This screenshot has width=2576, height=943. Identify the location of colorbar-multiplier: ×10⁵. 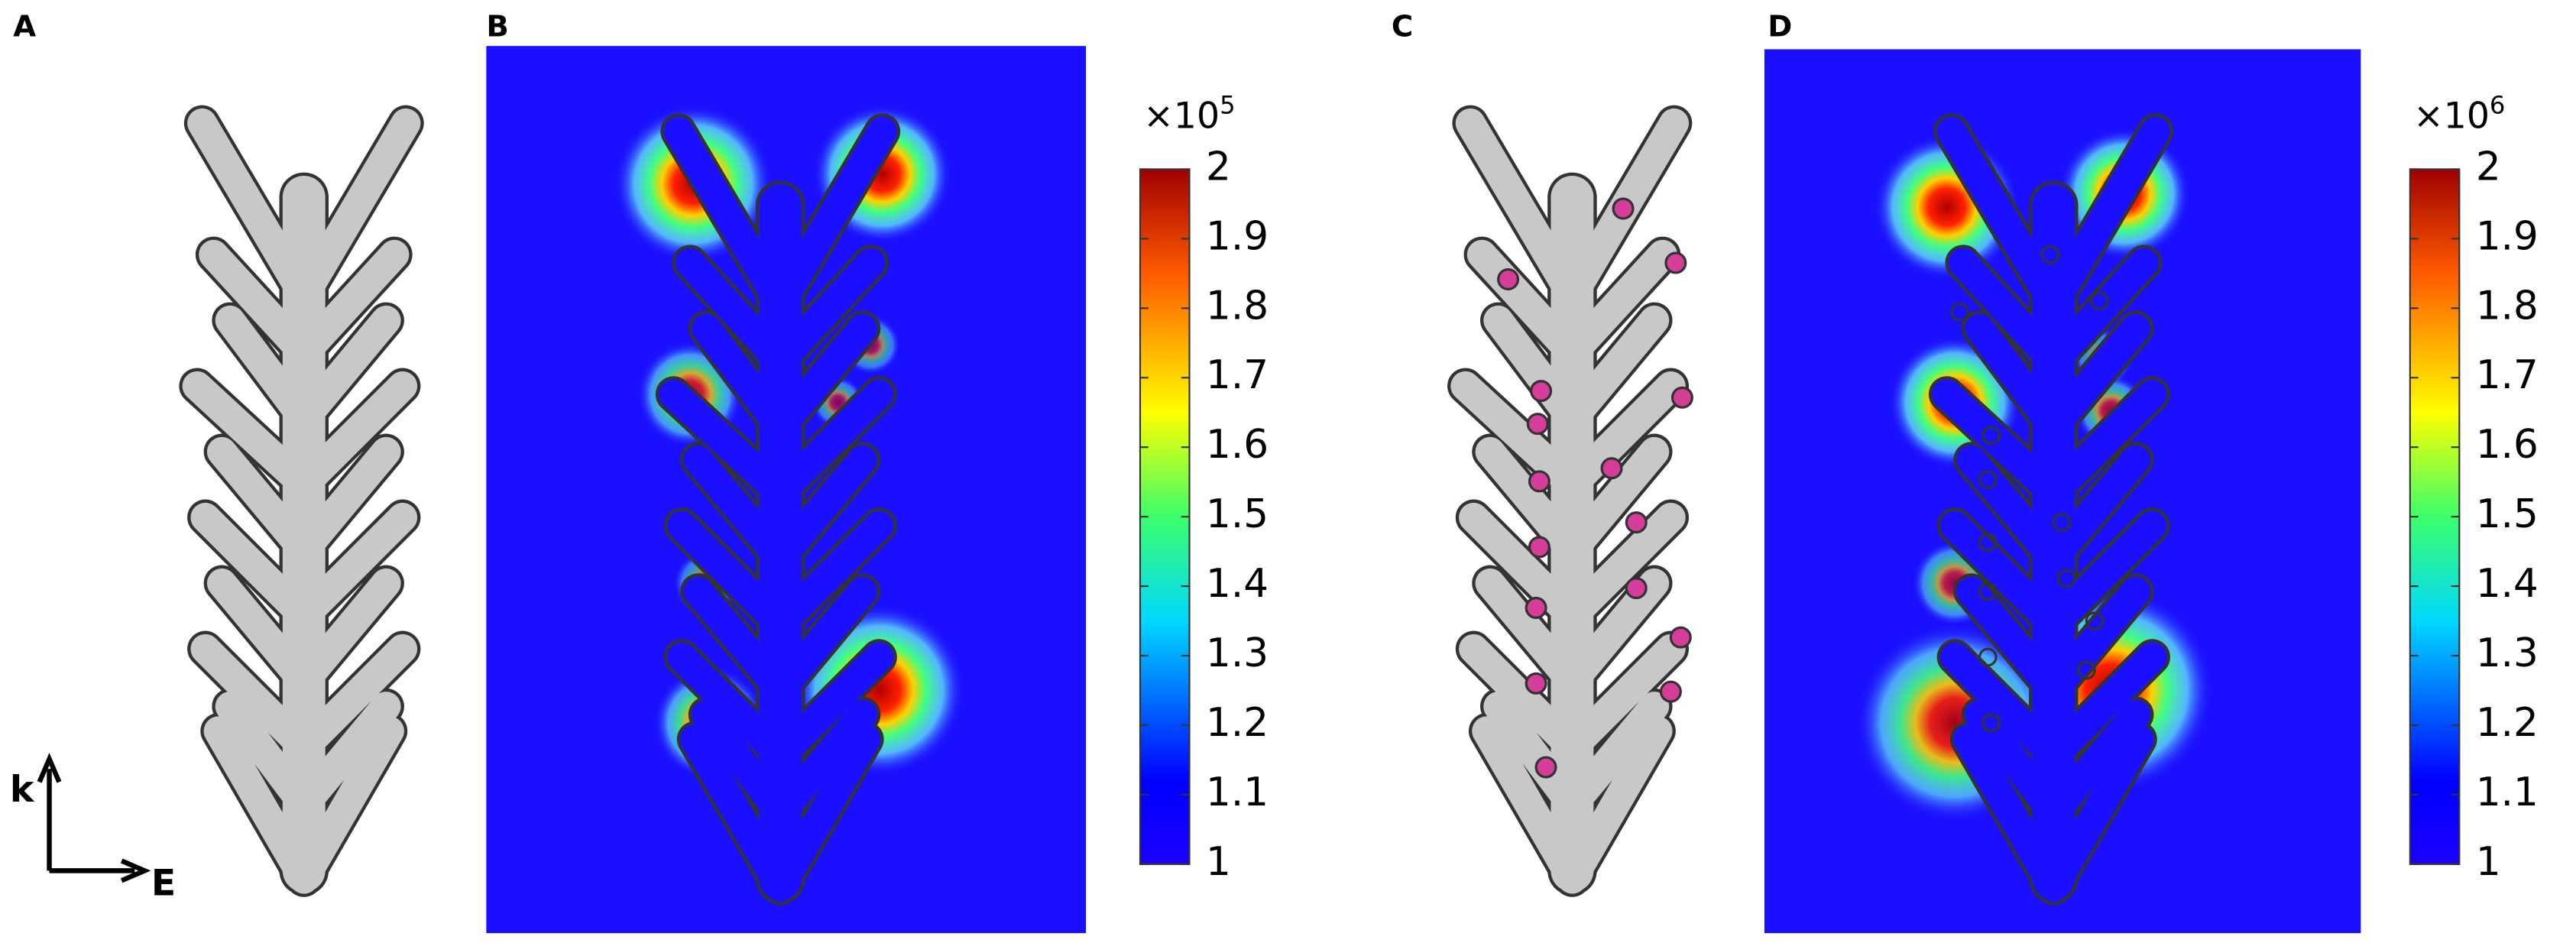
(1189, 113).